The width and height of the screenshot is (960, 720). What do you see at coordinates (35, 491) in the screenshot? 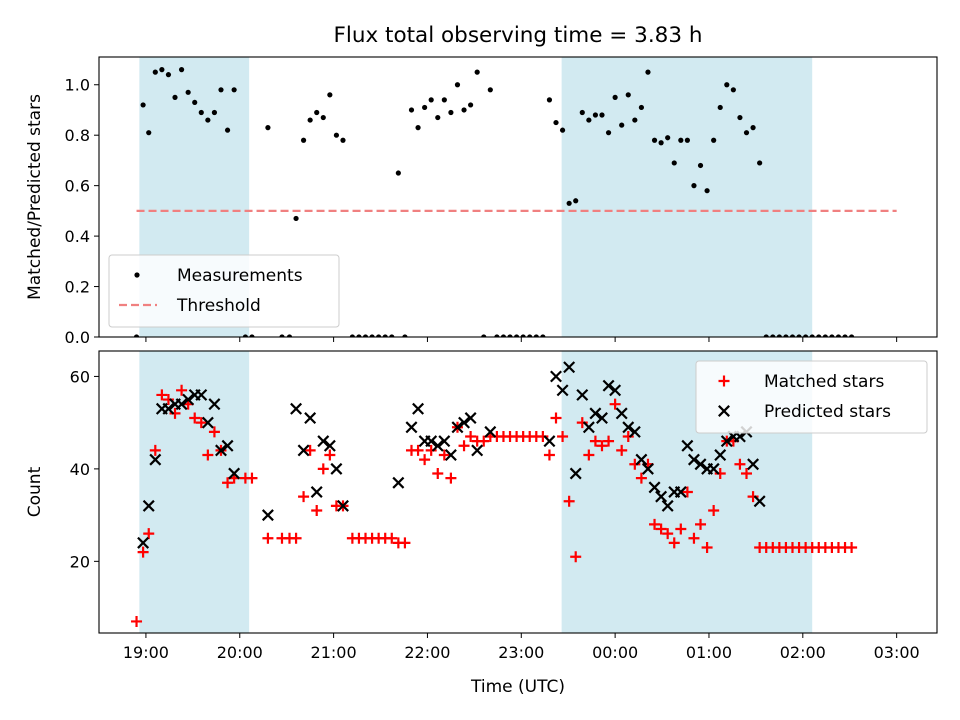
I see `y-axis-label: Count` at bounding box center [35, 491].